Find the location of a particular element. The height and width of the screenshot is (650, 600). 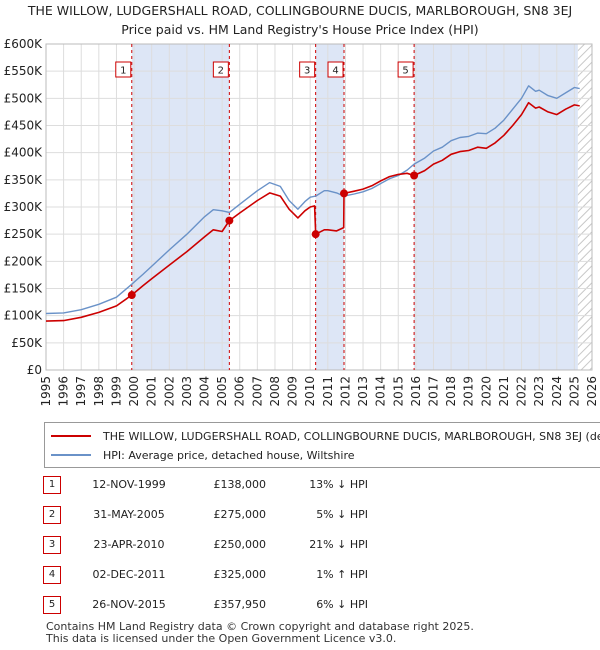

transaction-hpi-diff: 6% ↓ HPI is located at coordinates (342, 604).